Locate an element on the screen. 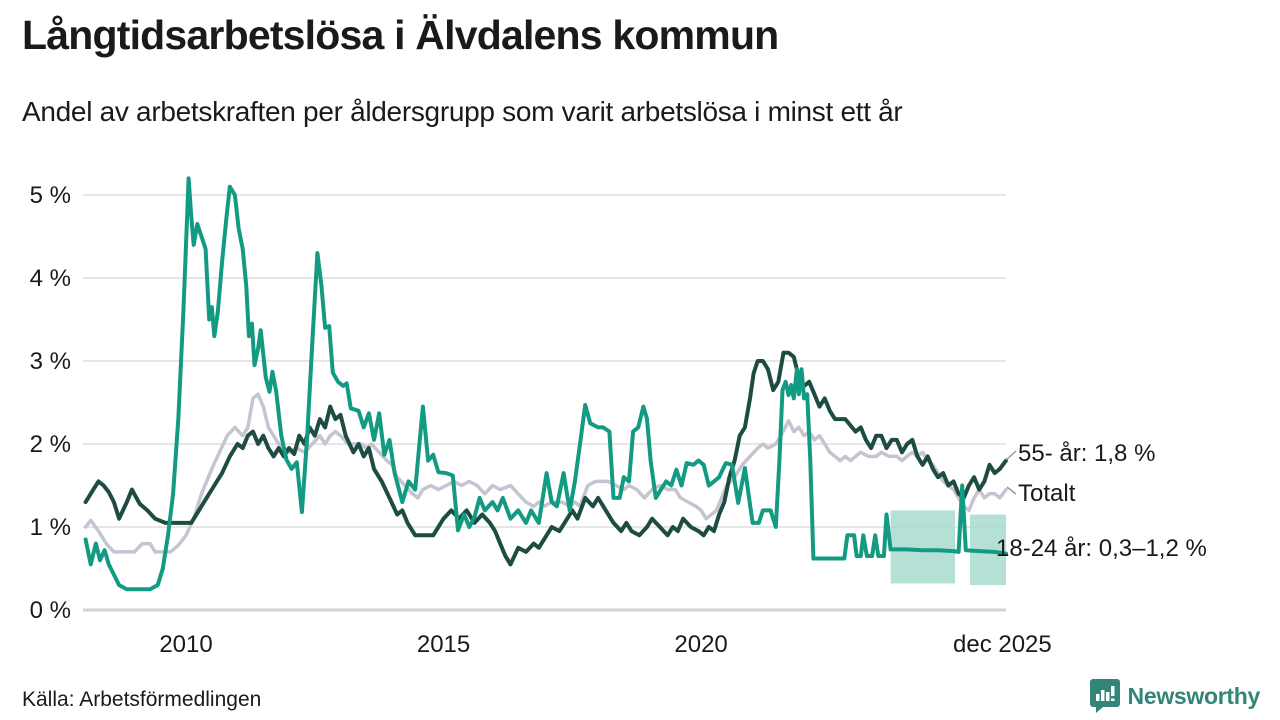 This screenshot has height=720, width=1280. x-tick-label-2015: 2015 is located at coordinates (443, 644).